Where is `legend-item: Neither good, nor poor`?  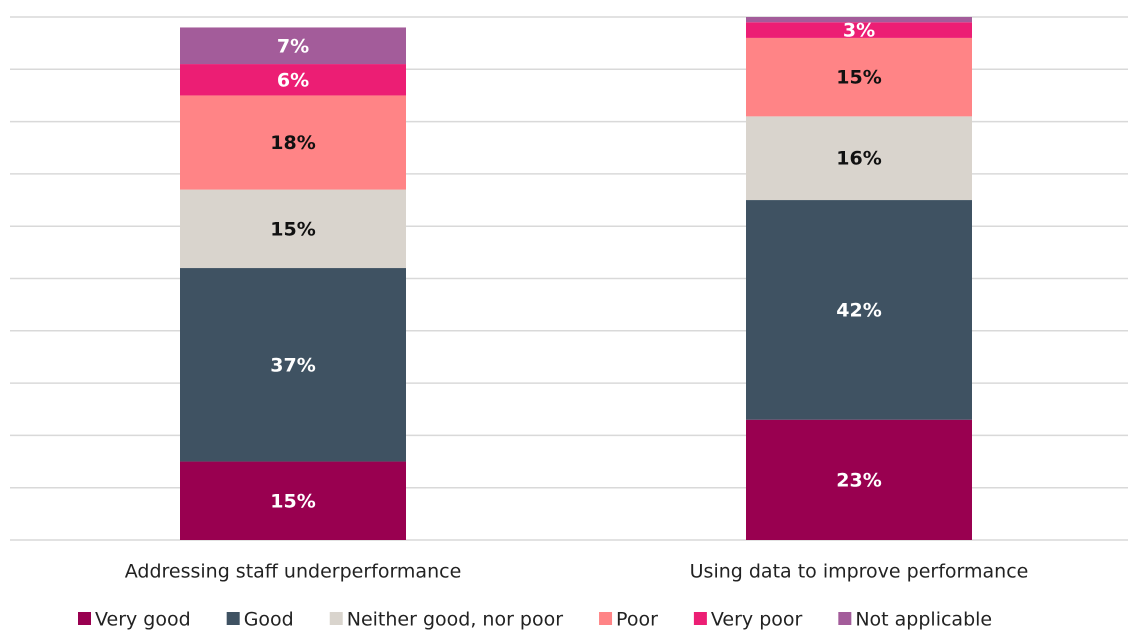
legend-item: Neither good, nor poor is located at coordinates (446, 619).